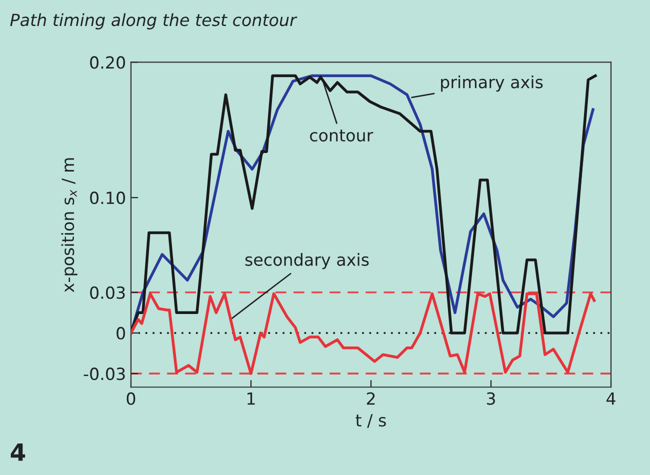 This screenshot has width=650, height=475. I want to click on y-tick-label: 0.03, so click(107, 292).